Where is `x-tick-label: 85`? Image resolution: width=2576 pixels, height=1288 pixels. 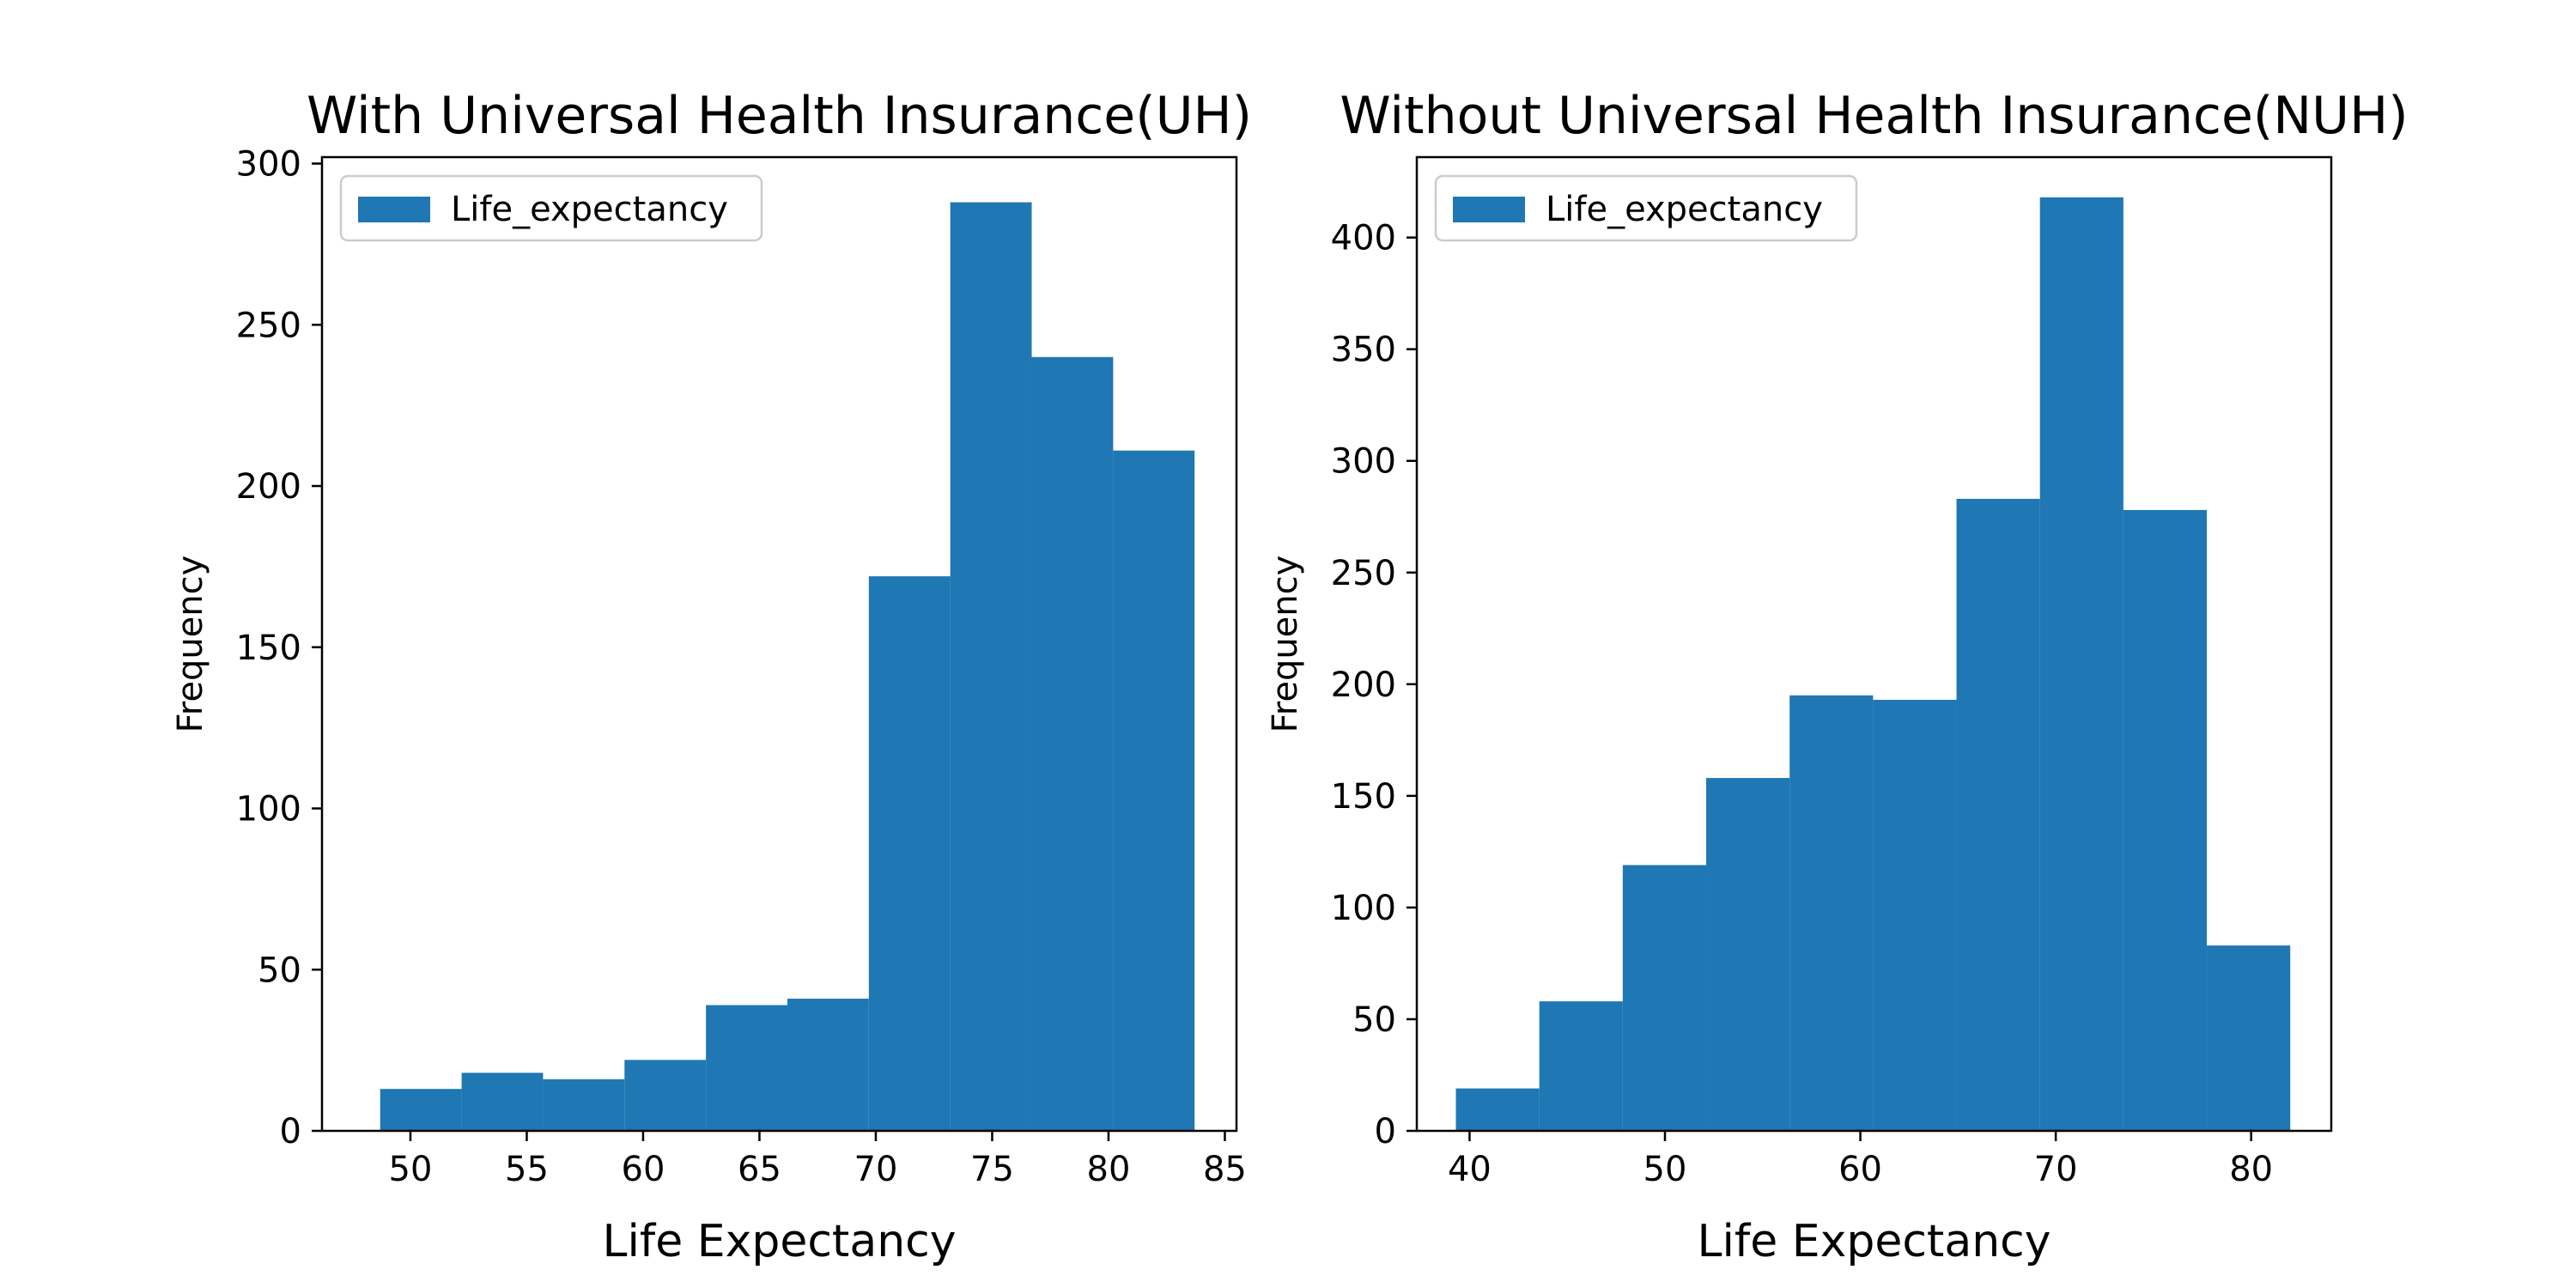 x-tick-label: 85 is located at coordinates (1225, 1169).